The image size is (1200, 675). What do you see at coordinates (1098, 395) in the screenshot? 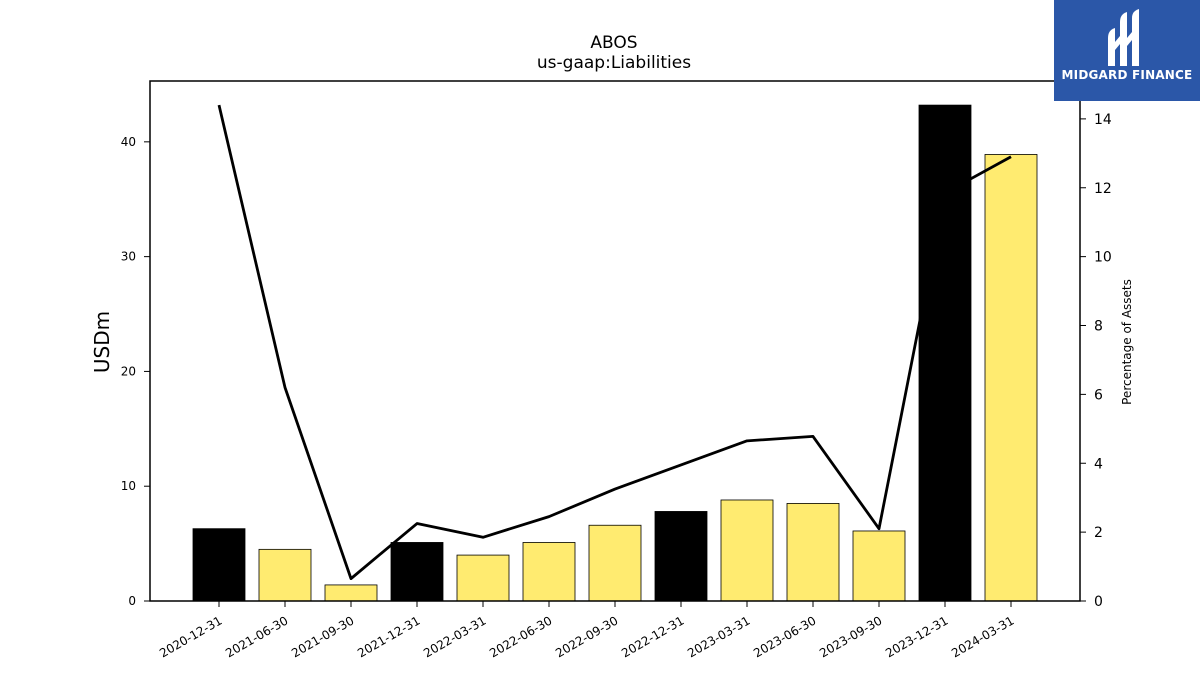
I see `y2-tick-label: 6` at bounding box center [1098, 395].